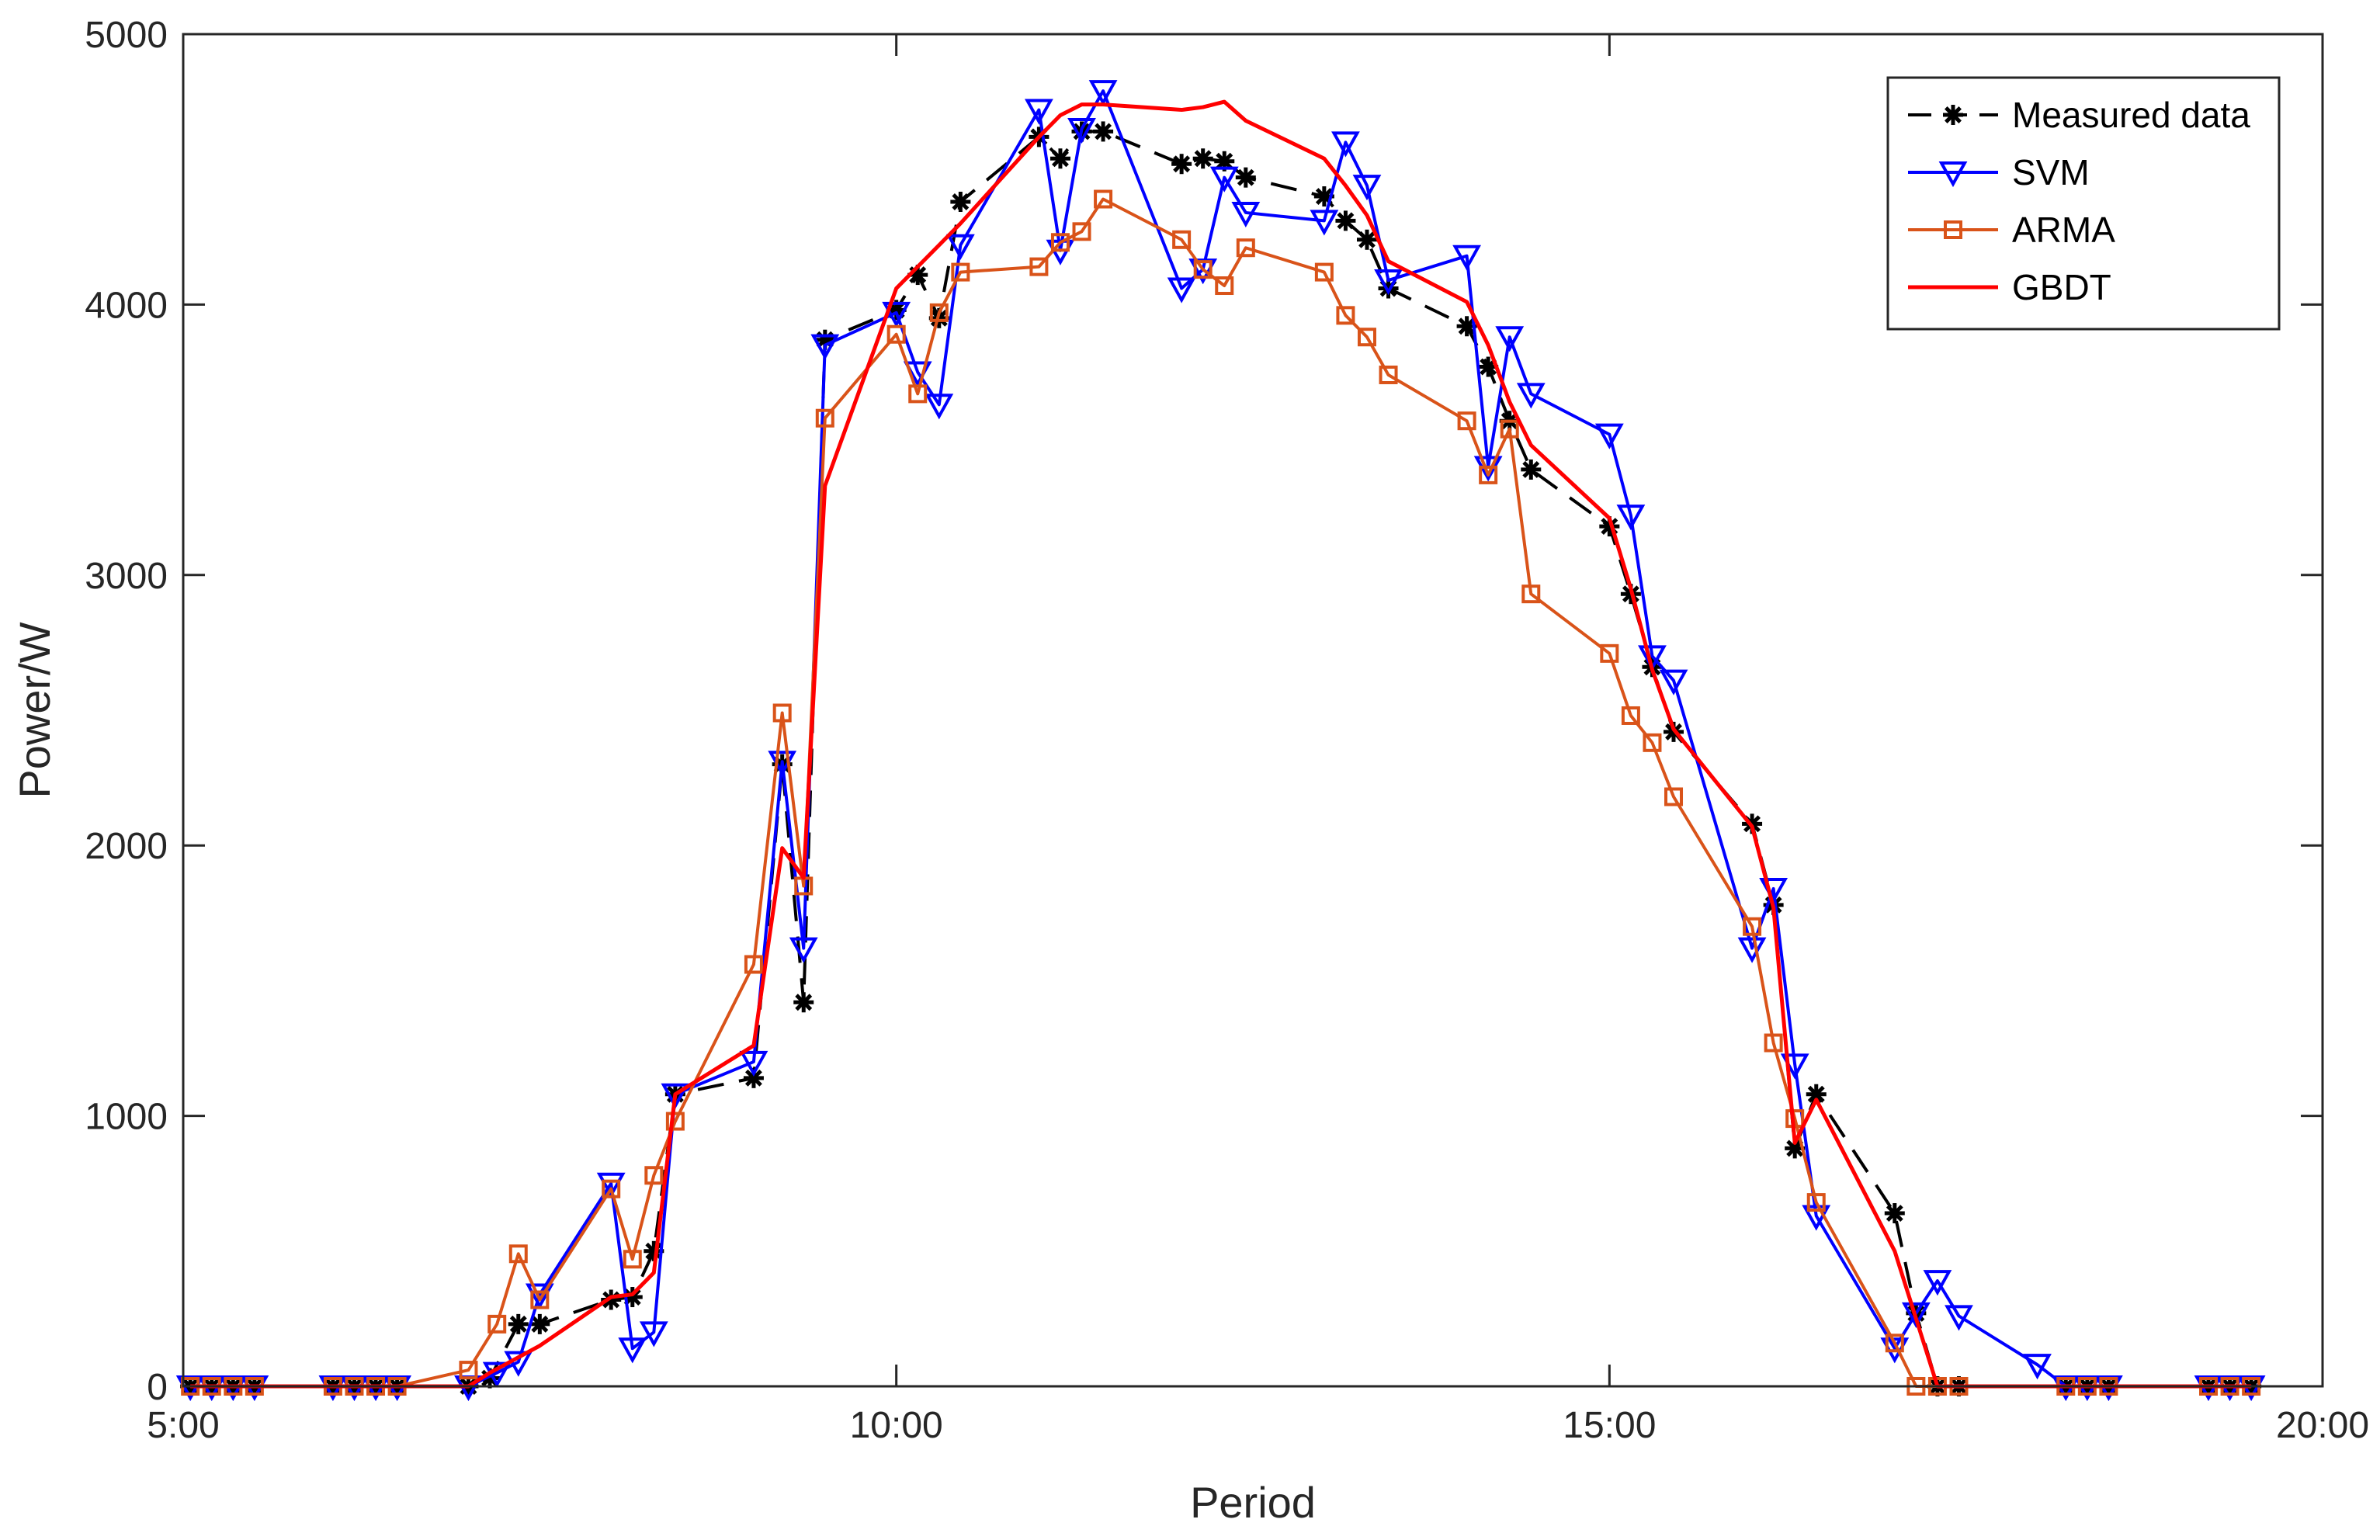 The height and width of the screenshot is (1540, 2380). I want to click on legend-swatch-marker, so click(1953, 229).